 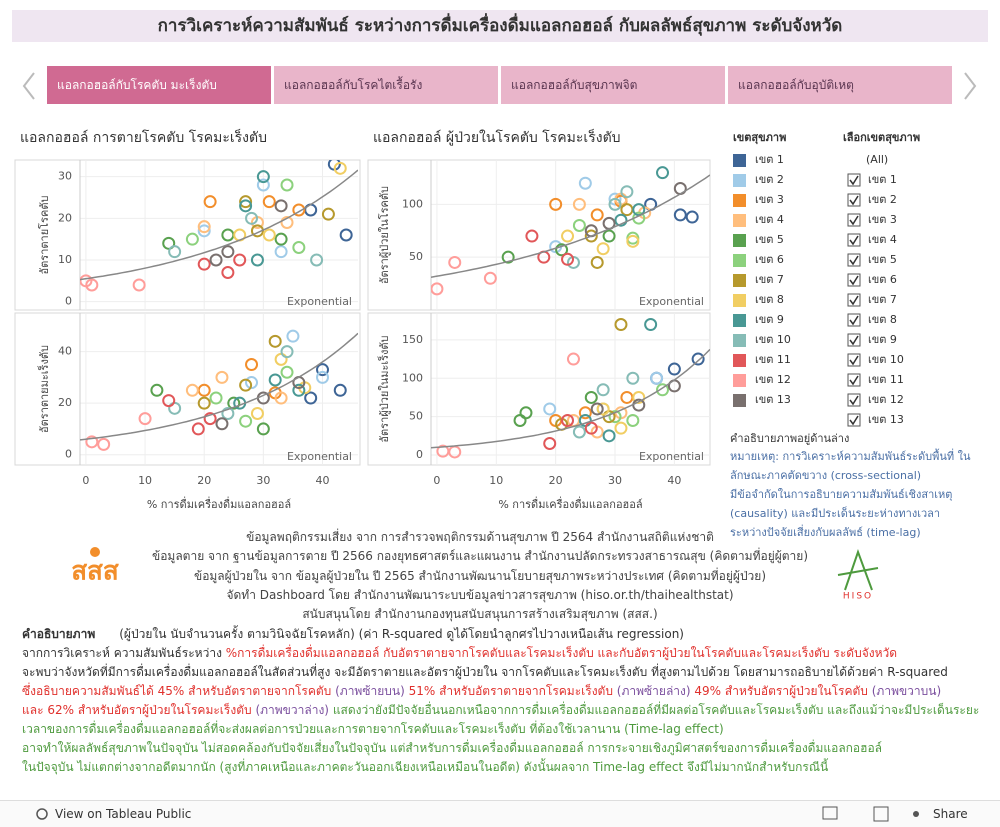 I want to click on filter-item: เขต 12, so click(x=886, y=399).